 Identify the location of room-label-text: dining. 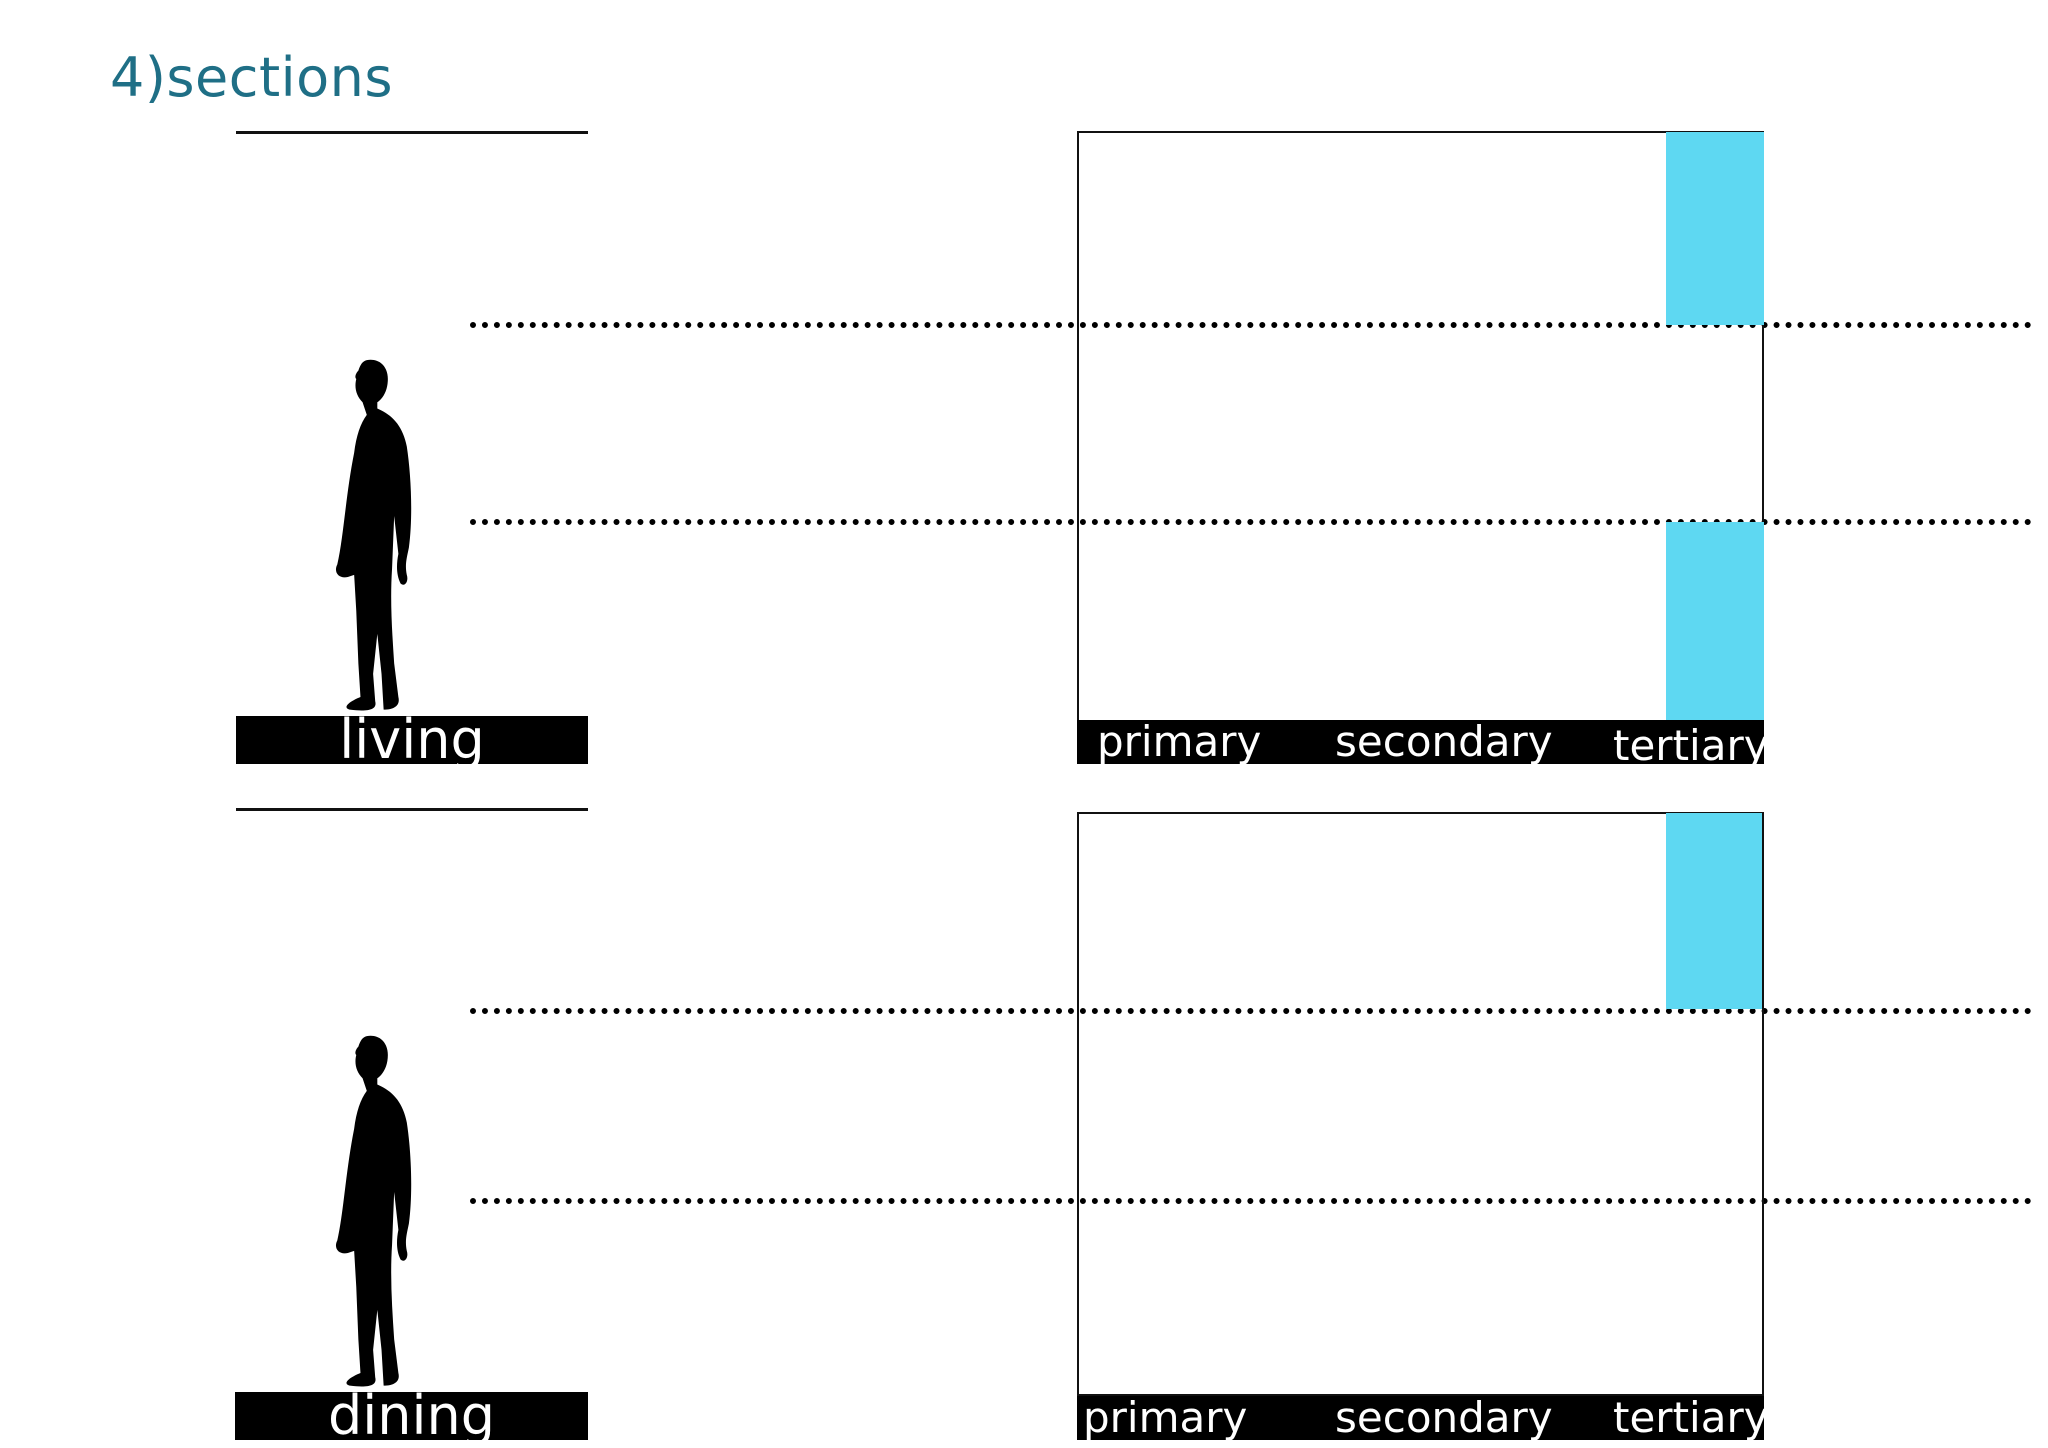
(411, 1415).